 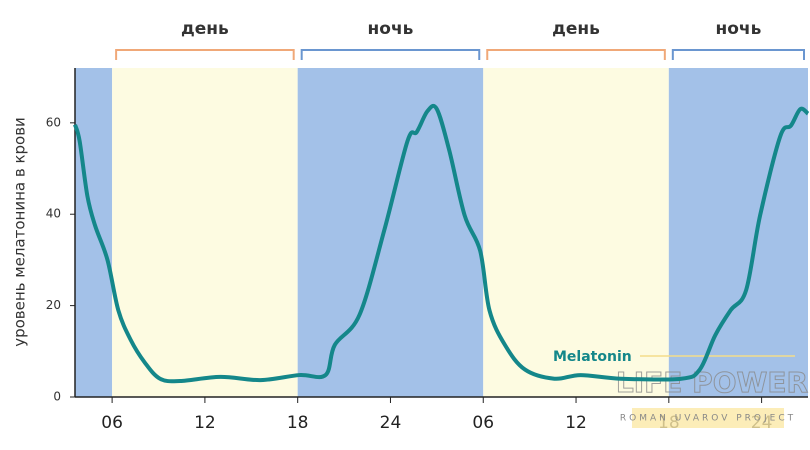 I want to click on watermark-title: LIFE POWER, so click(x=712, y=382).